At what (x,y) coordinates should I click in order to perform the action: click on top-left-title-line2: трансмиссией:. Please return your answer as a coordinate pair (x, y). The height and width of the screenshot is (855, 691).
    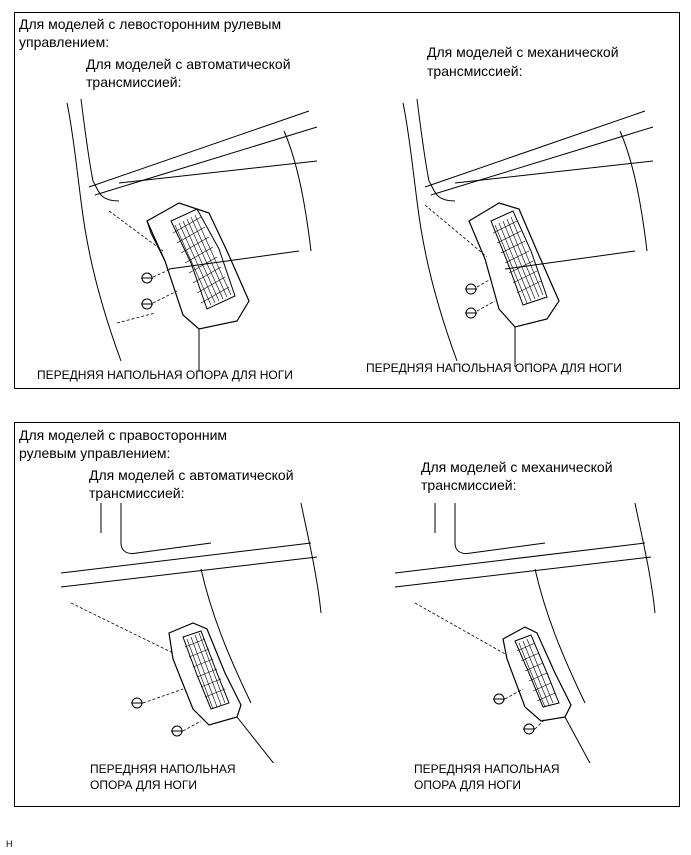
    Looking at the image, I should click on (134, 82).